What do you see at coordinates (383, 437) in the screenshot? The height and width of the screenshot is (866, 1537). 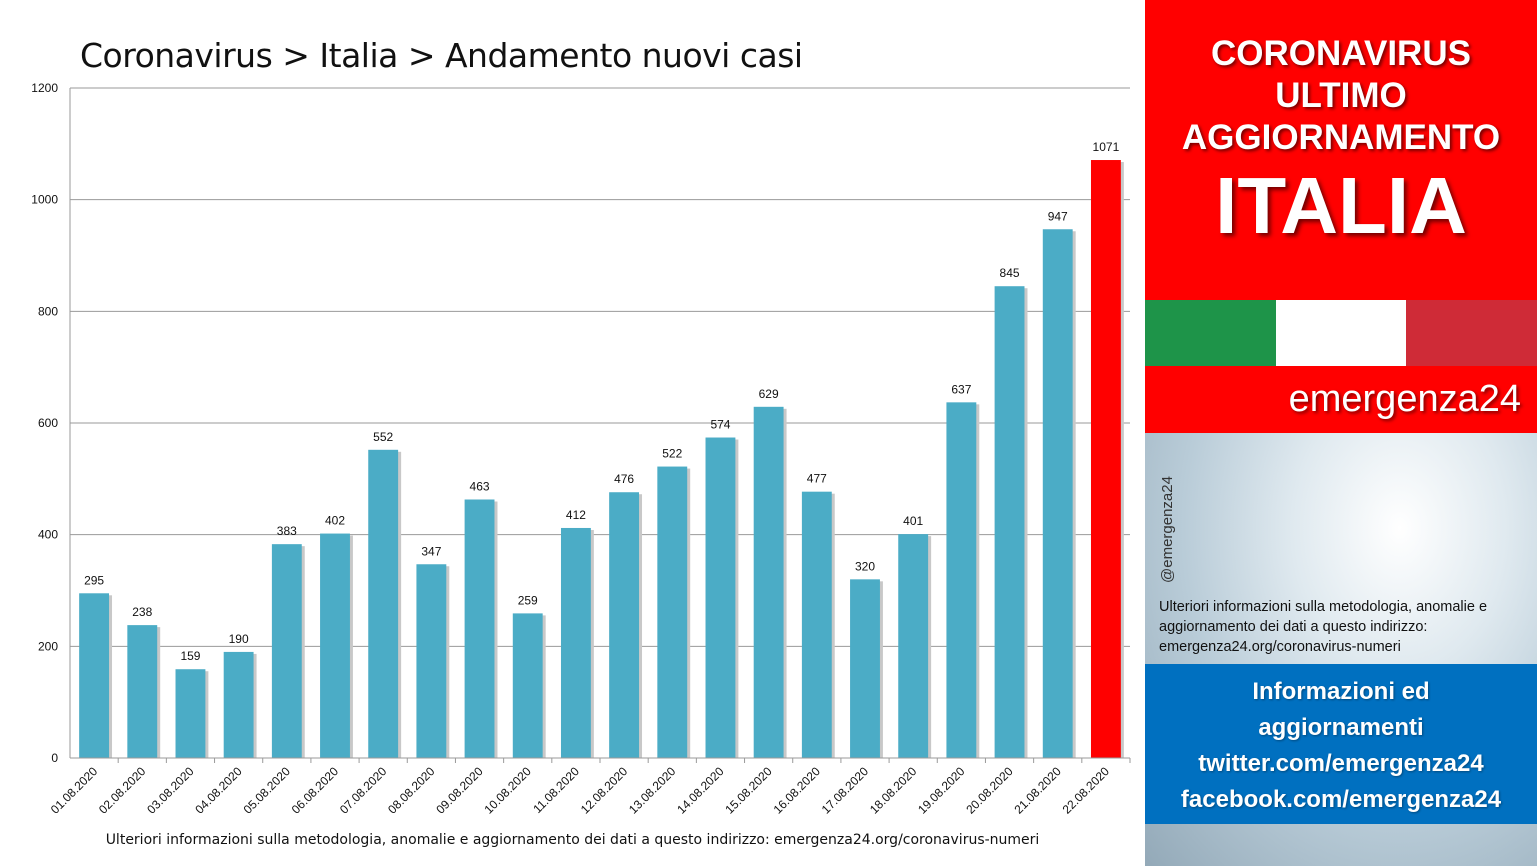 I see `data-label: 552` at bounding box center [383, 437].